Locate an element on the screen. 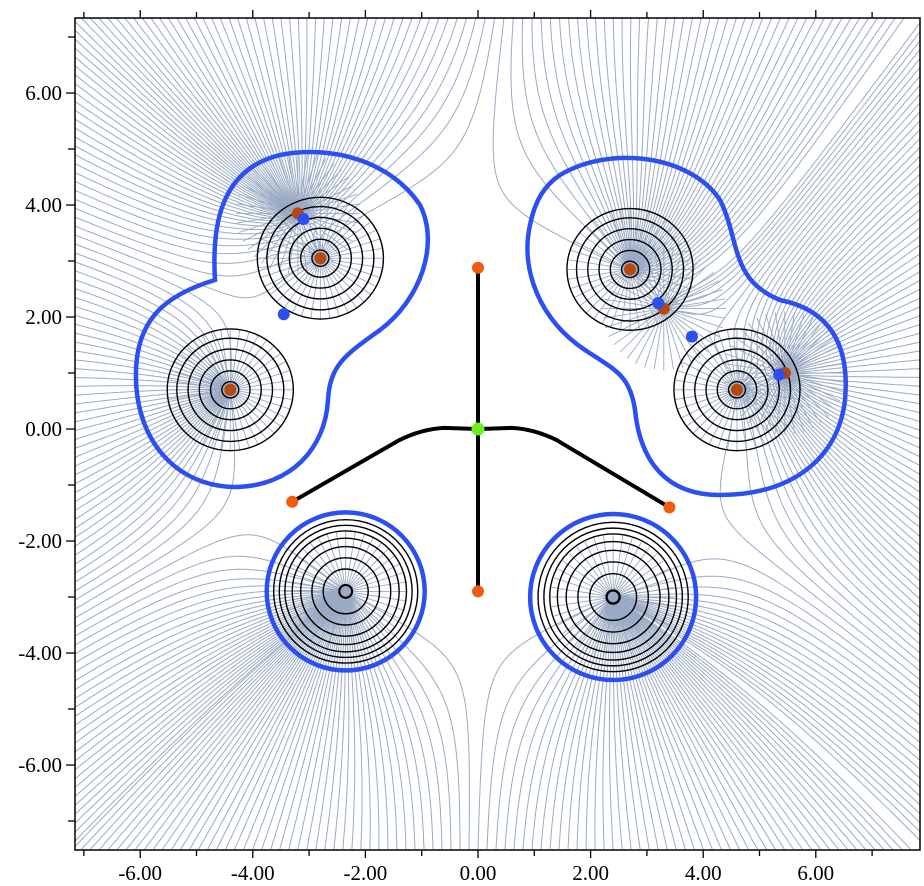 The width and height of the screenshot is (924, 886). y-tick-label: 0.00 is located at coordinates (43, 429).